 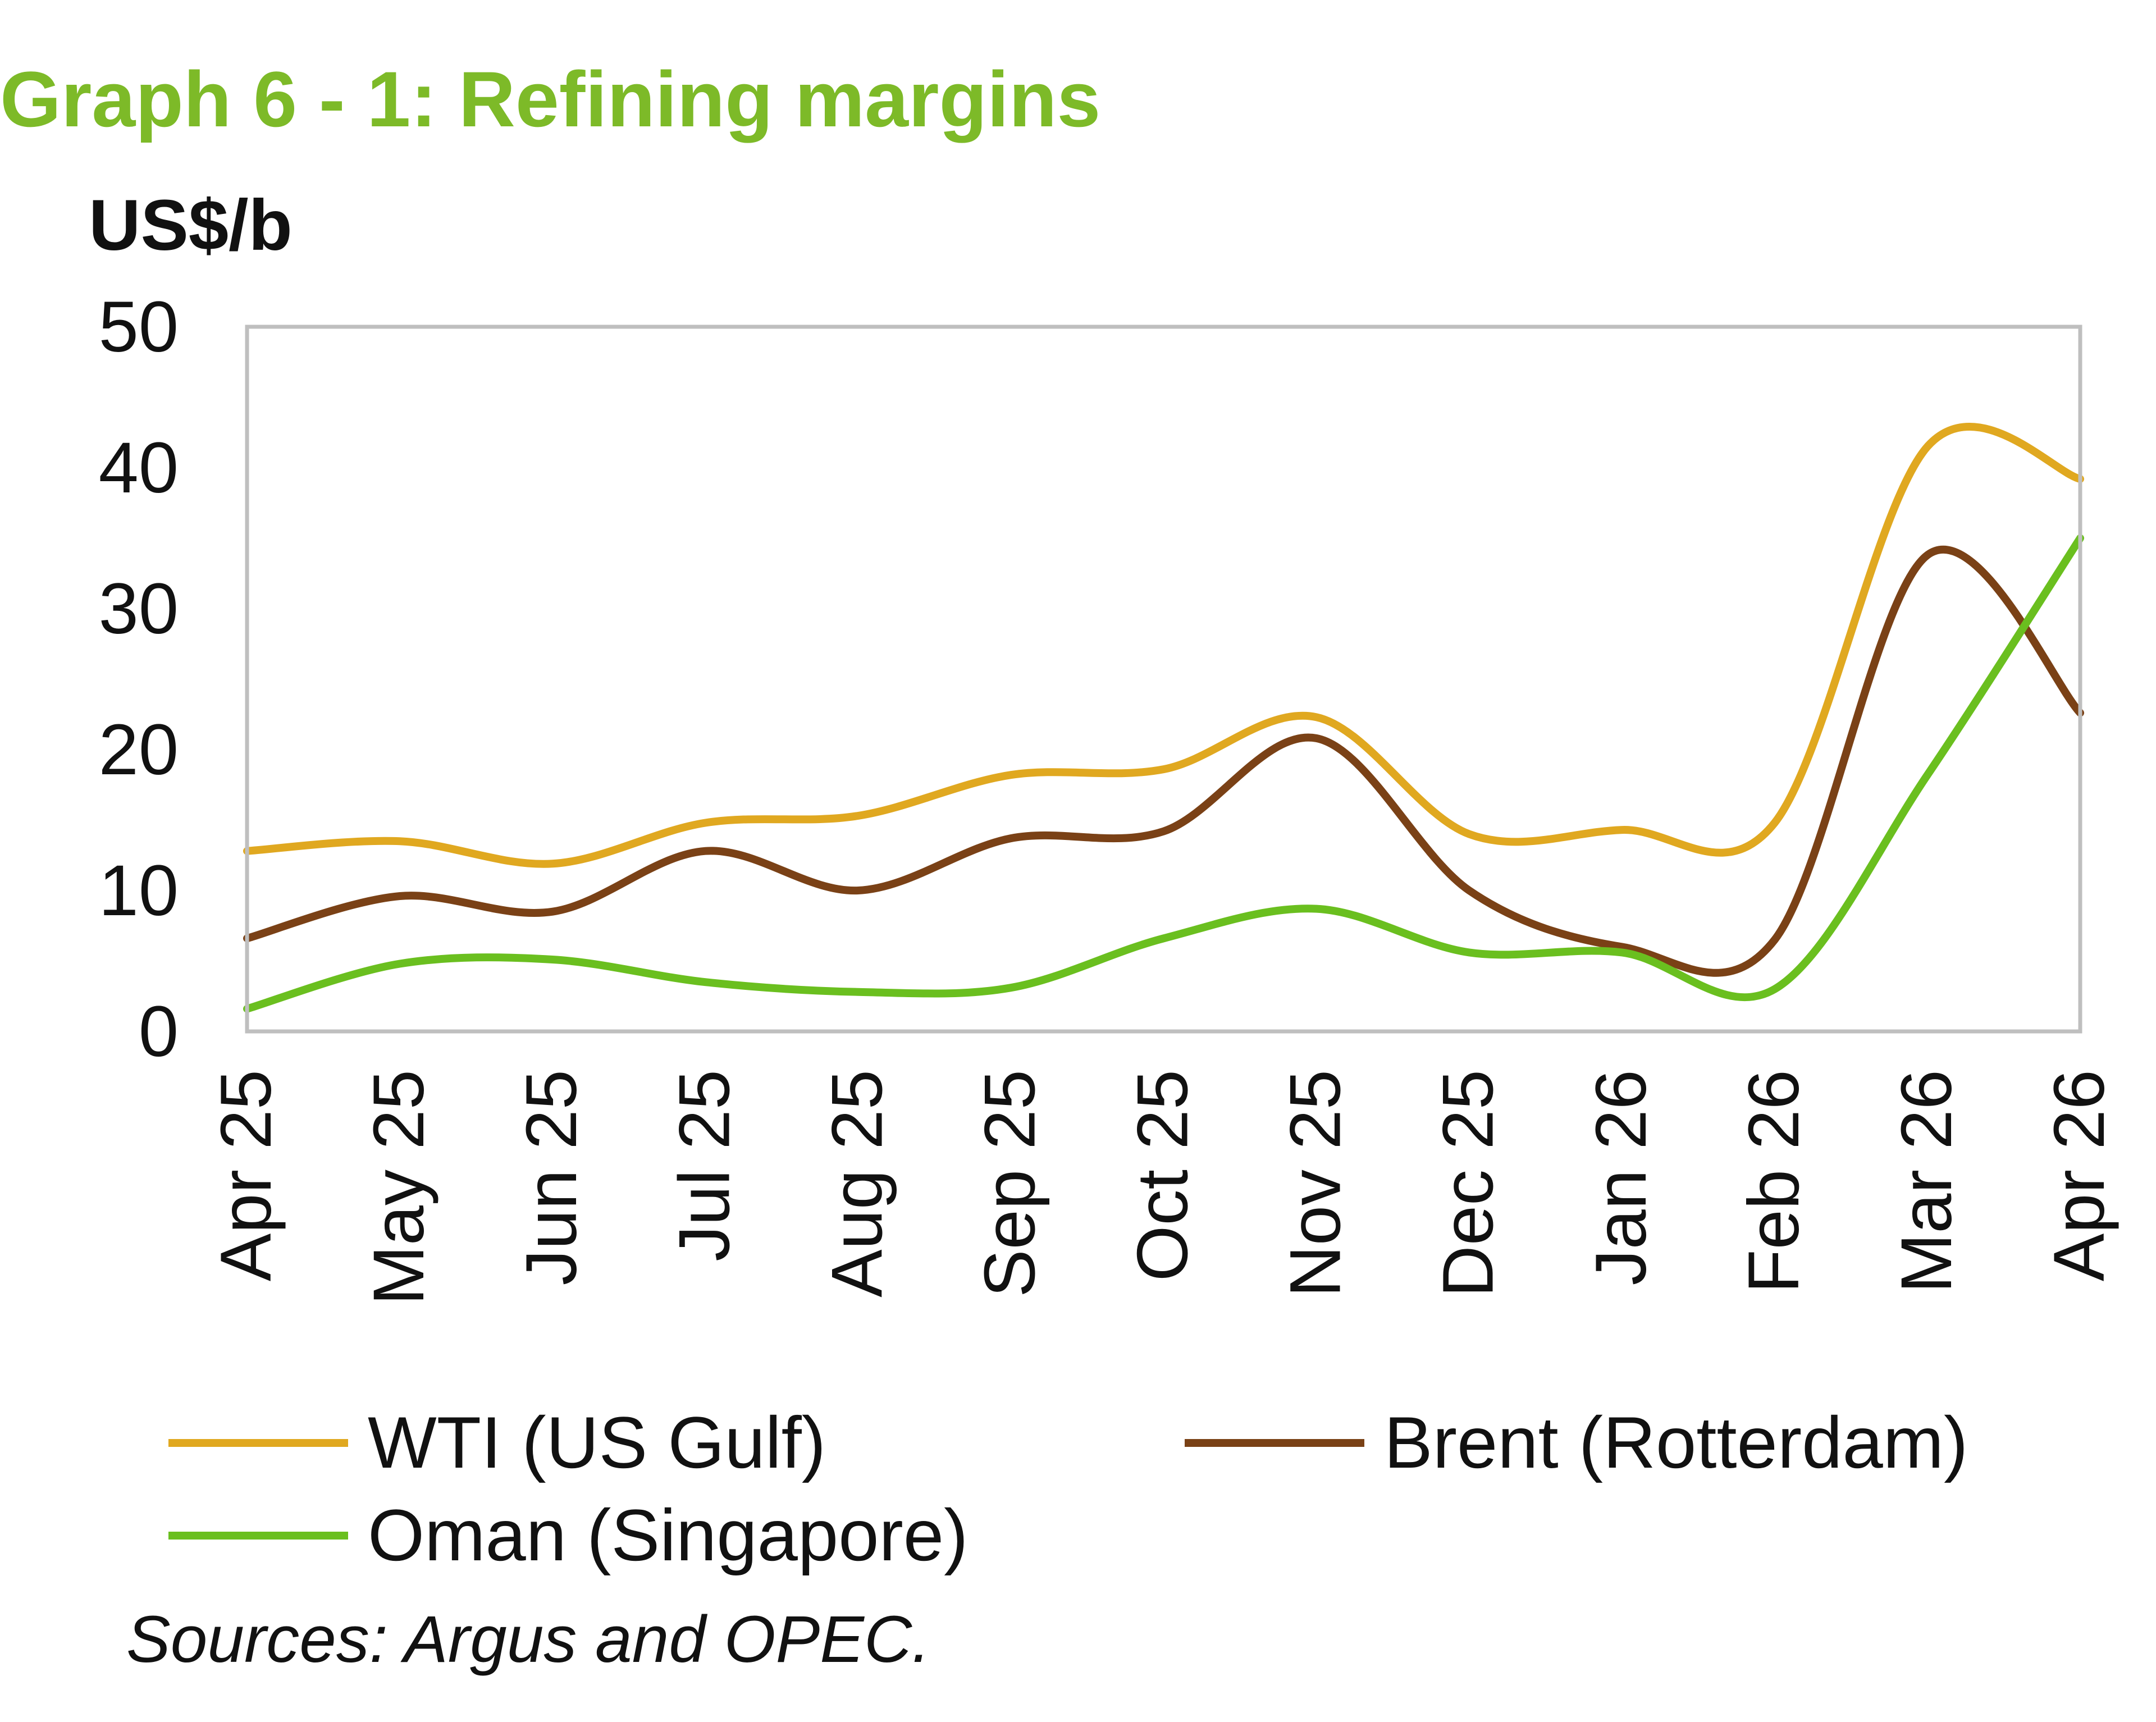 What do you see at coordinates (159, 1032) in the screenshot?
I see `y-tick-label: 0` at bounding box center [159, 1032].